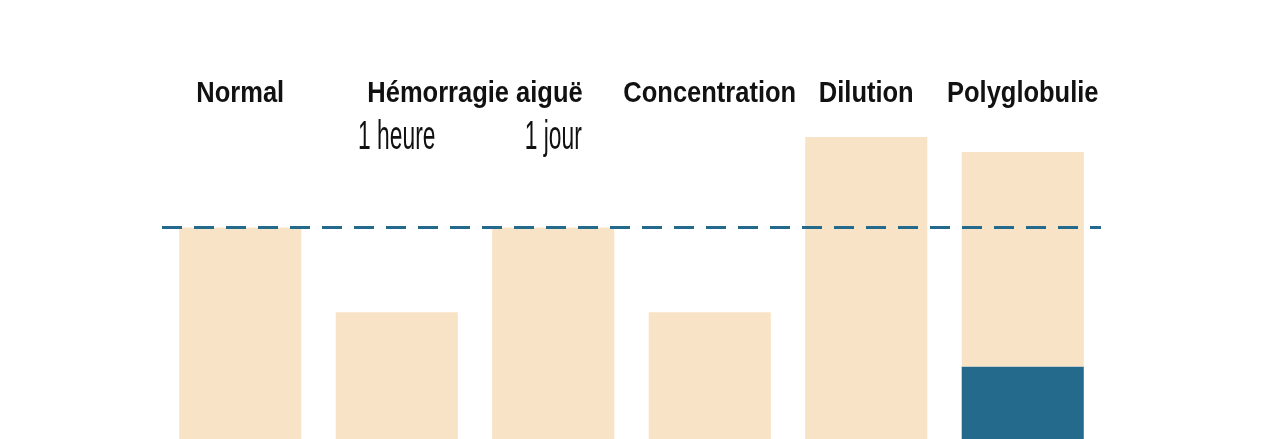 This screenshot has height=439, width=1280. Describe the element at coordinates (475, 92) in the screenshot. I see `text: Hémorragie aiguë` at that location.